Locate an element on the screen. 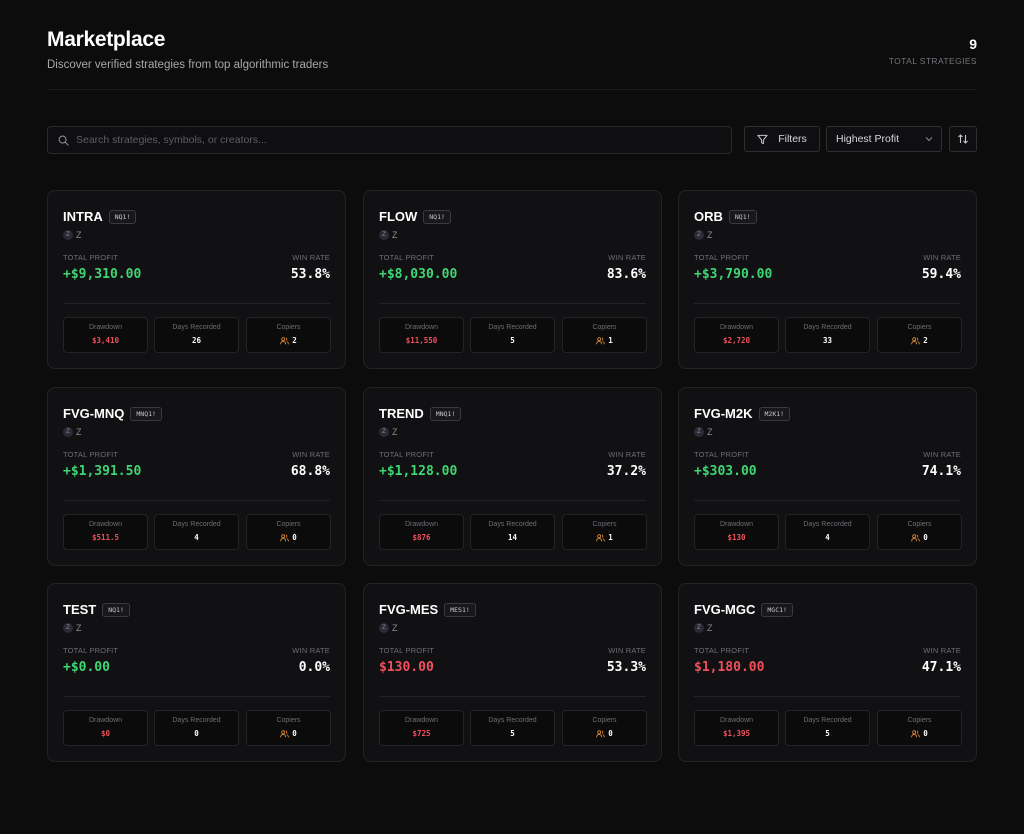  drawdown-value: $725 is located at coordinates (421, 733).